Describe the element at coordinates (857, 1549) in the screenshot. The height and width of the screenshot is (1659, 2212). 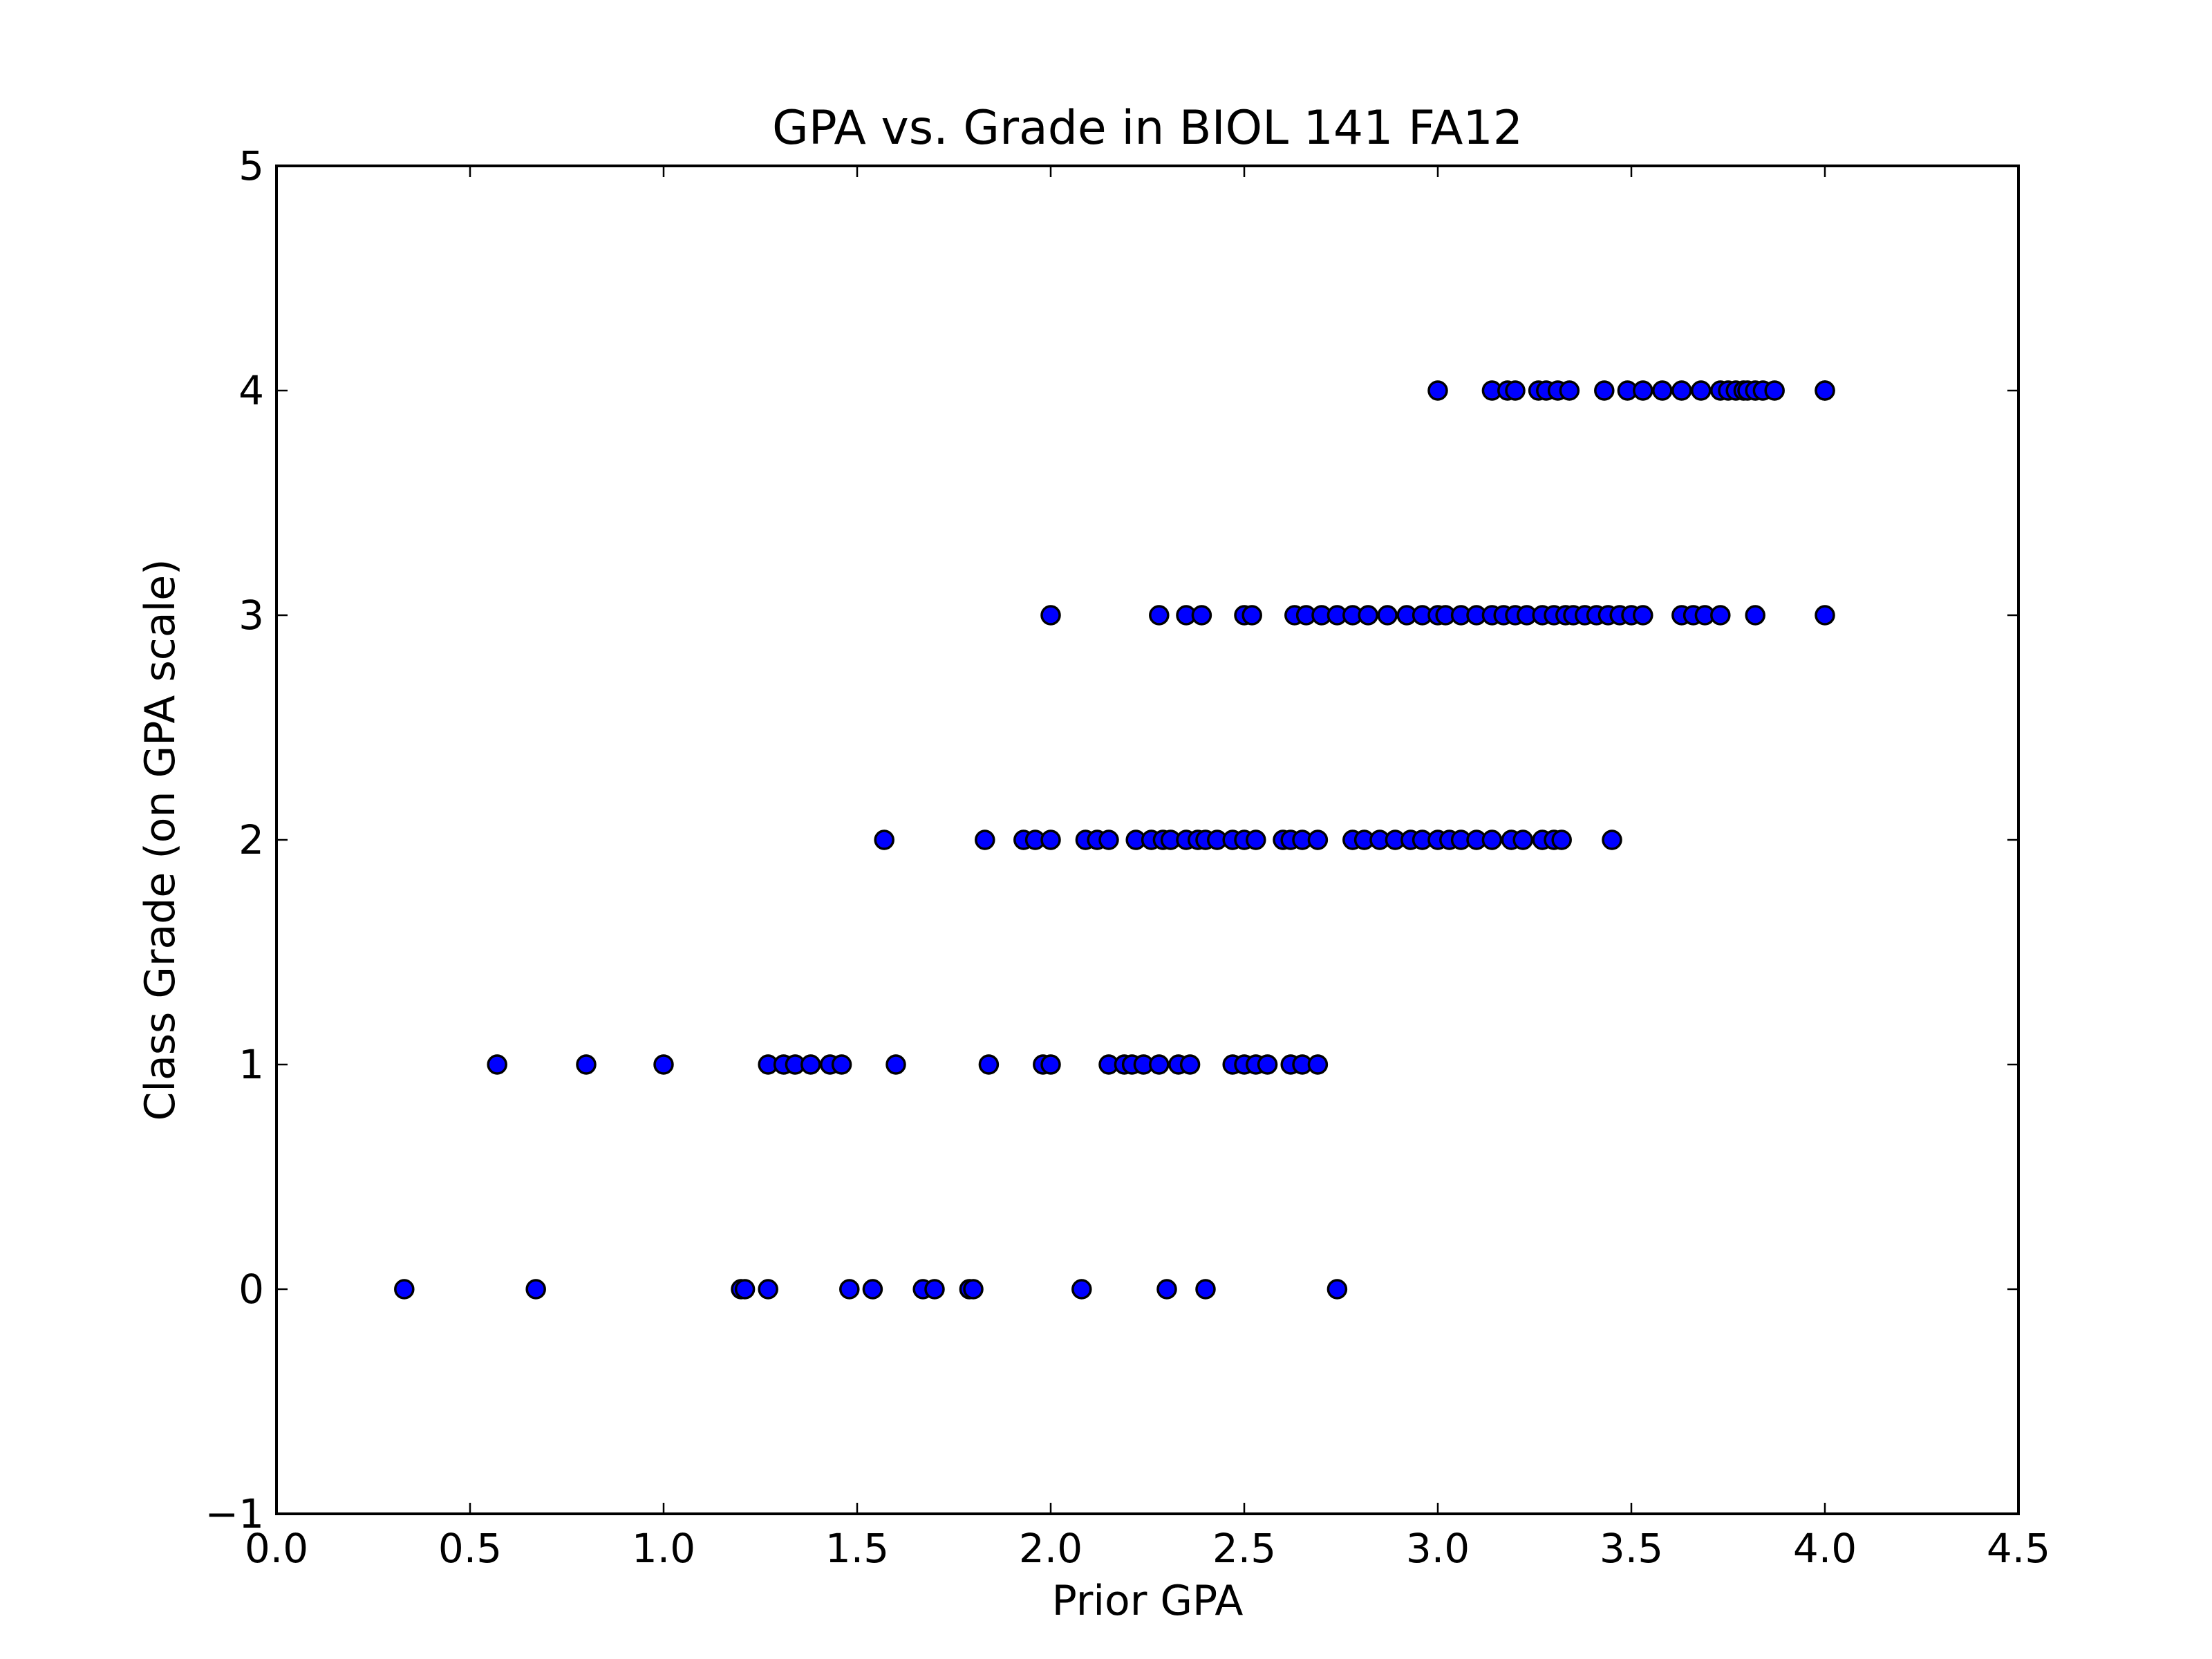
I see `x-tick-label: 1.5` at that location.